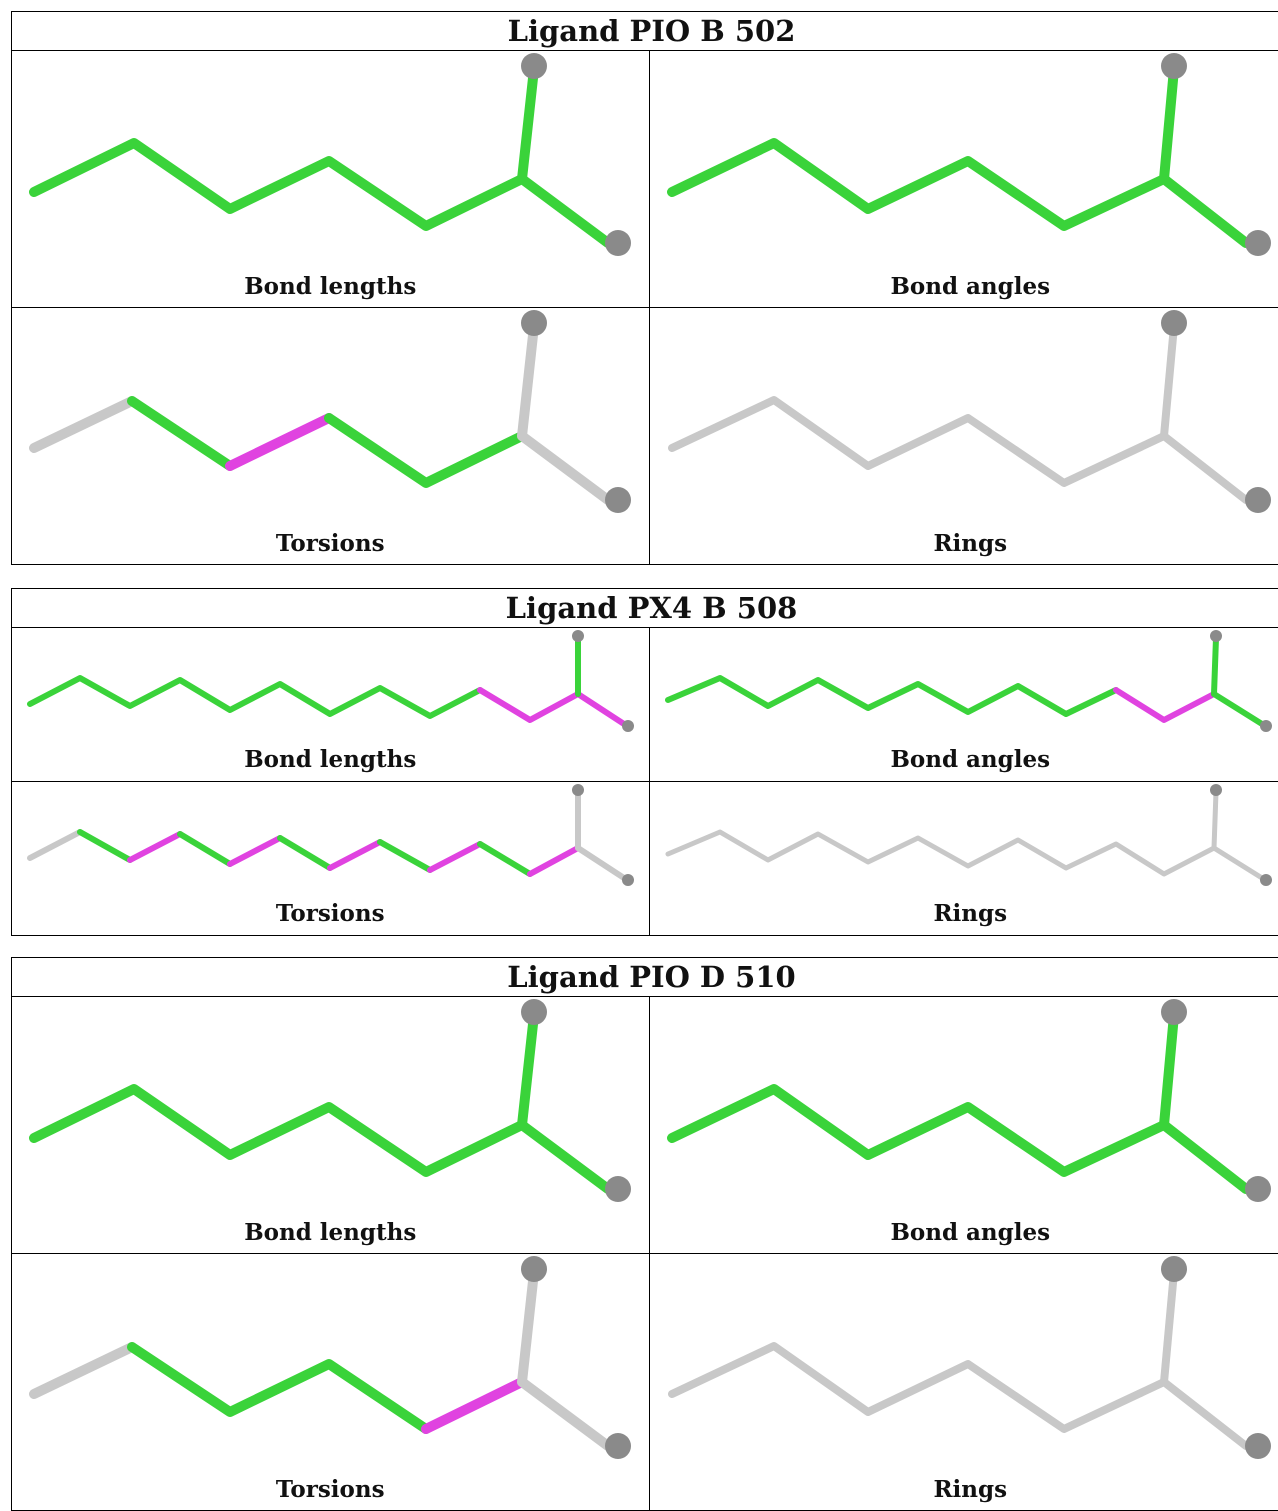 The image size is (1278, 1511). I want to click on ligand-title: Ligand PX4 B 508, so click(645, 608).